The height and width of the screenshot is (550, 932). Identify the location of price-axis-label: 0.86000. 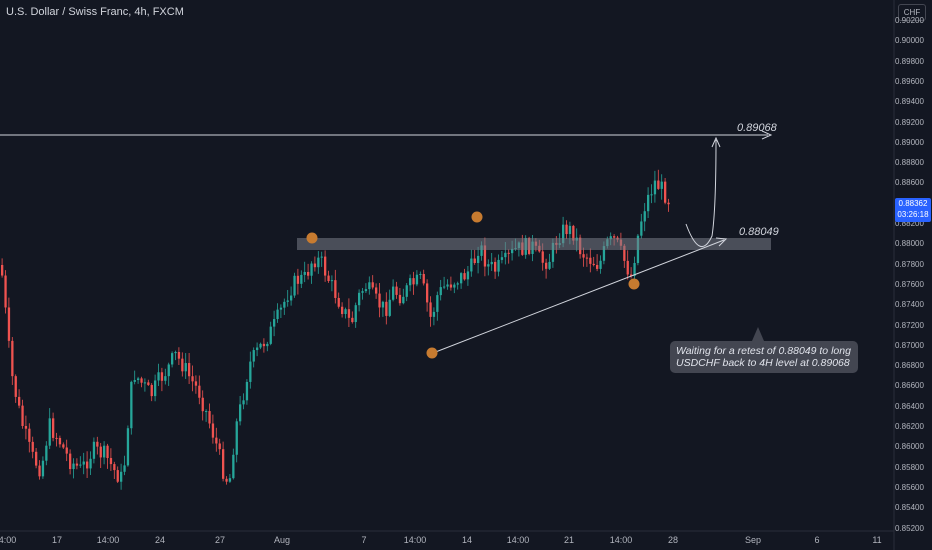
(909, 447).